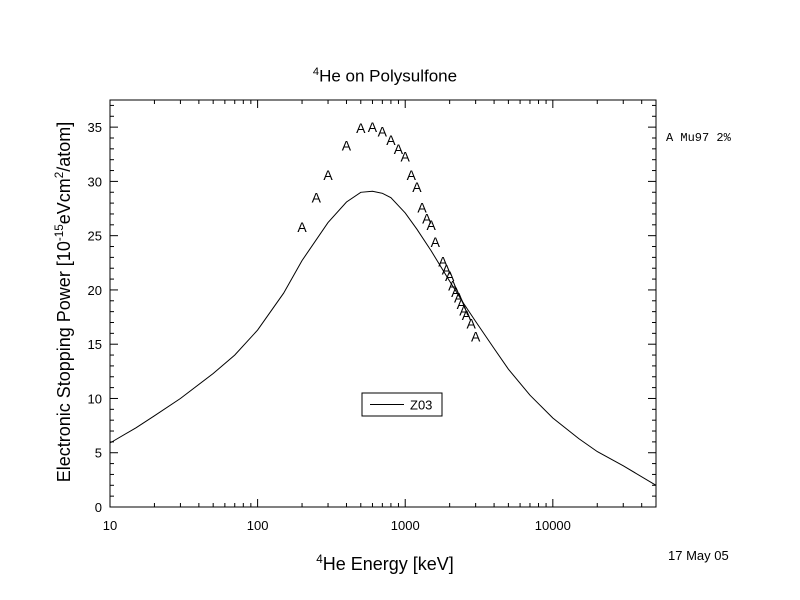 The width and height of the screenshot is (800, 600). What do you see at coordinates (59, 175) in the screenshot?
I see `y-axis-label-square: 2` at bounding box center [59, 175].